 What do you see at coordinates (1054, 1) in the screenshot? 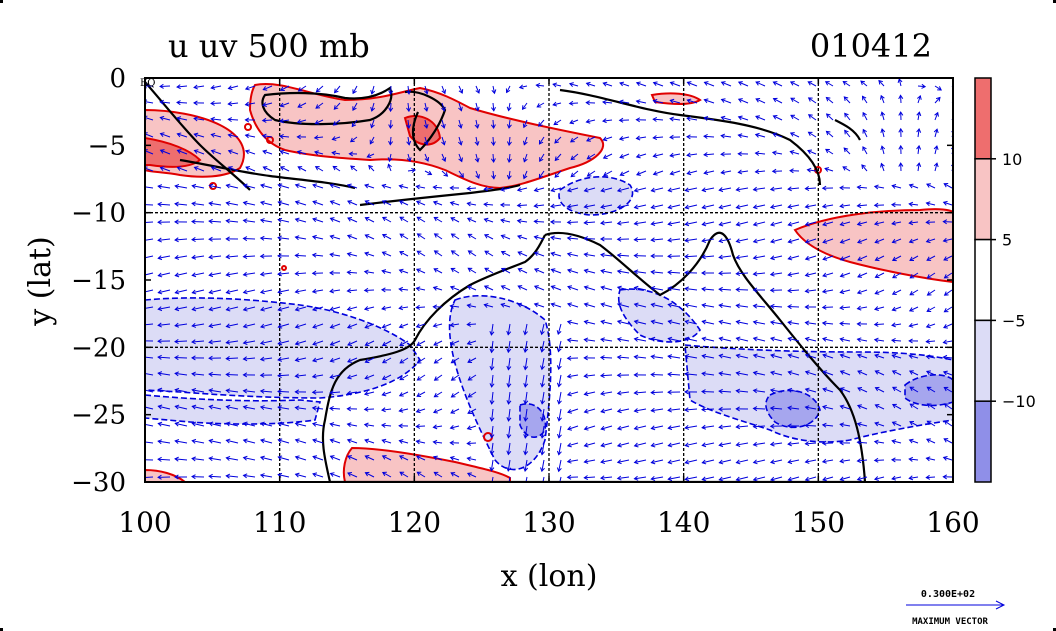
I see `frame-corner` at bounding box center [1054, 1].